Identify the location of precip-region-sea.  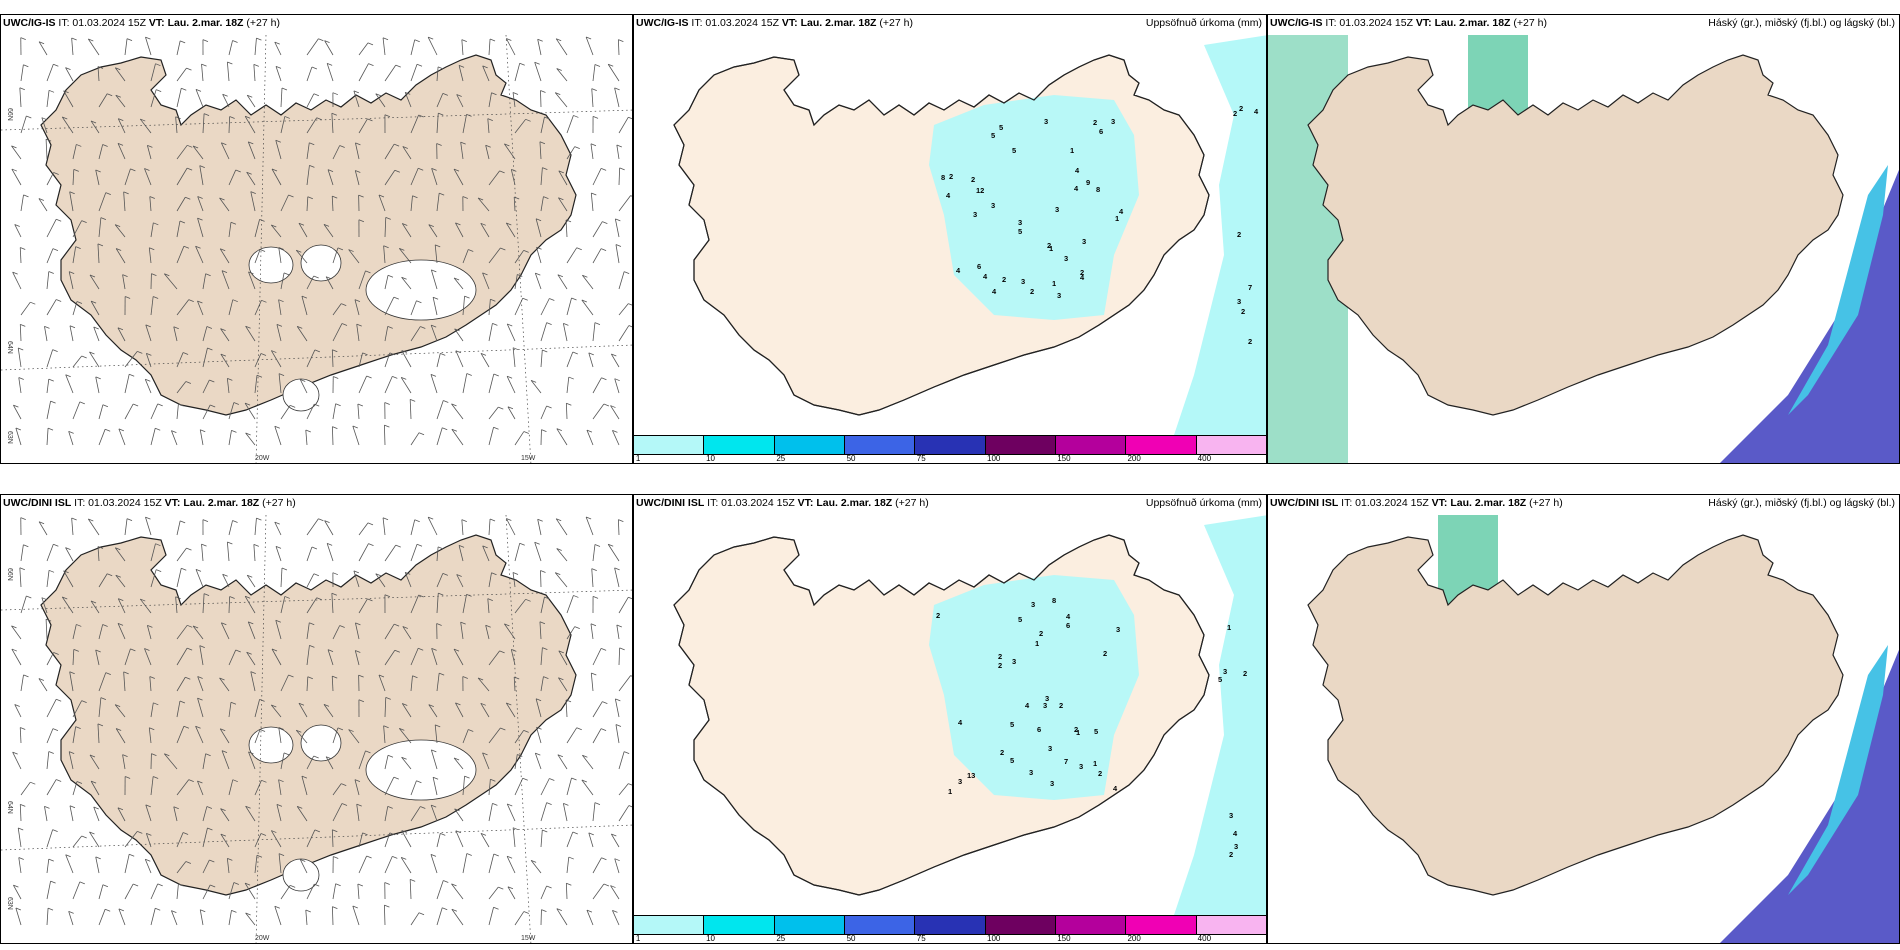
(1220, 235).